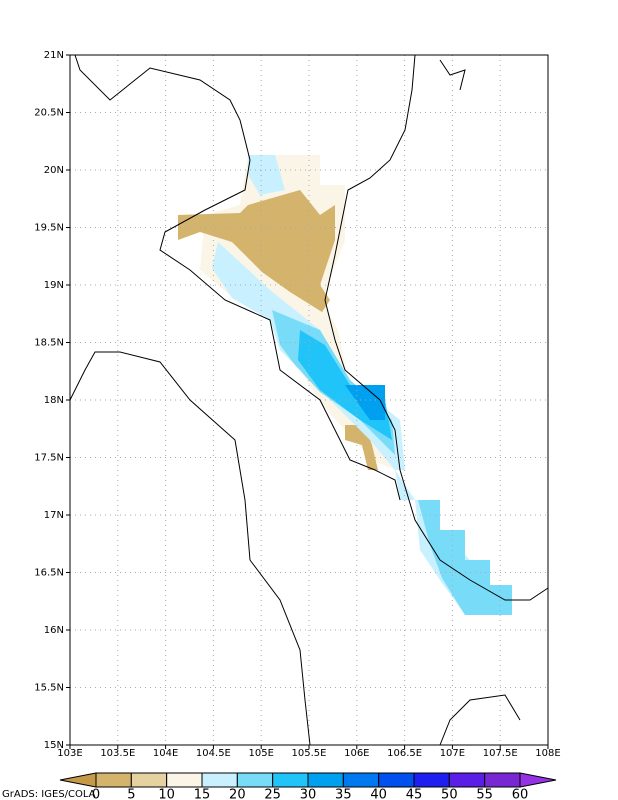  Describe the element at coordinates (452, 75) in the screenshot. I see `coastline` at that location.